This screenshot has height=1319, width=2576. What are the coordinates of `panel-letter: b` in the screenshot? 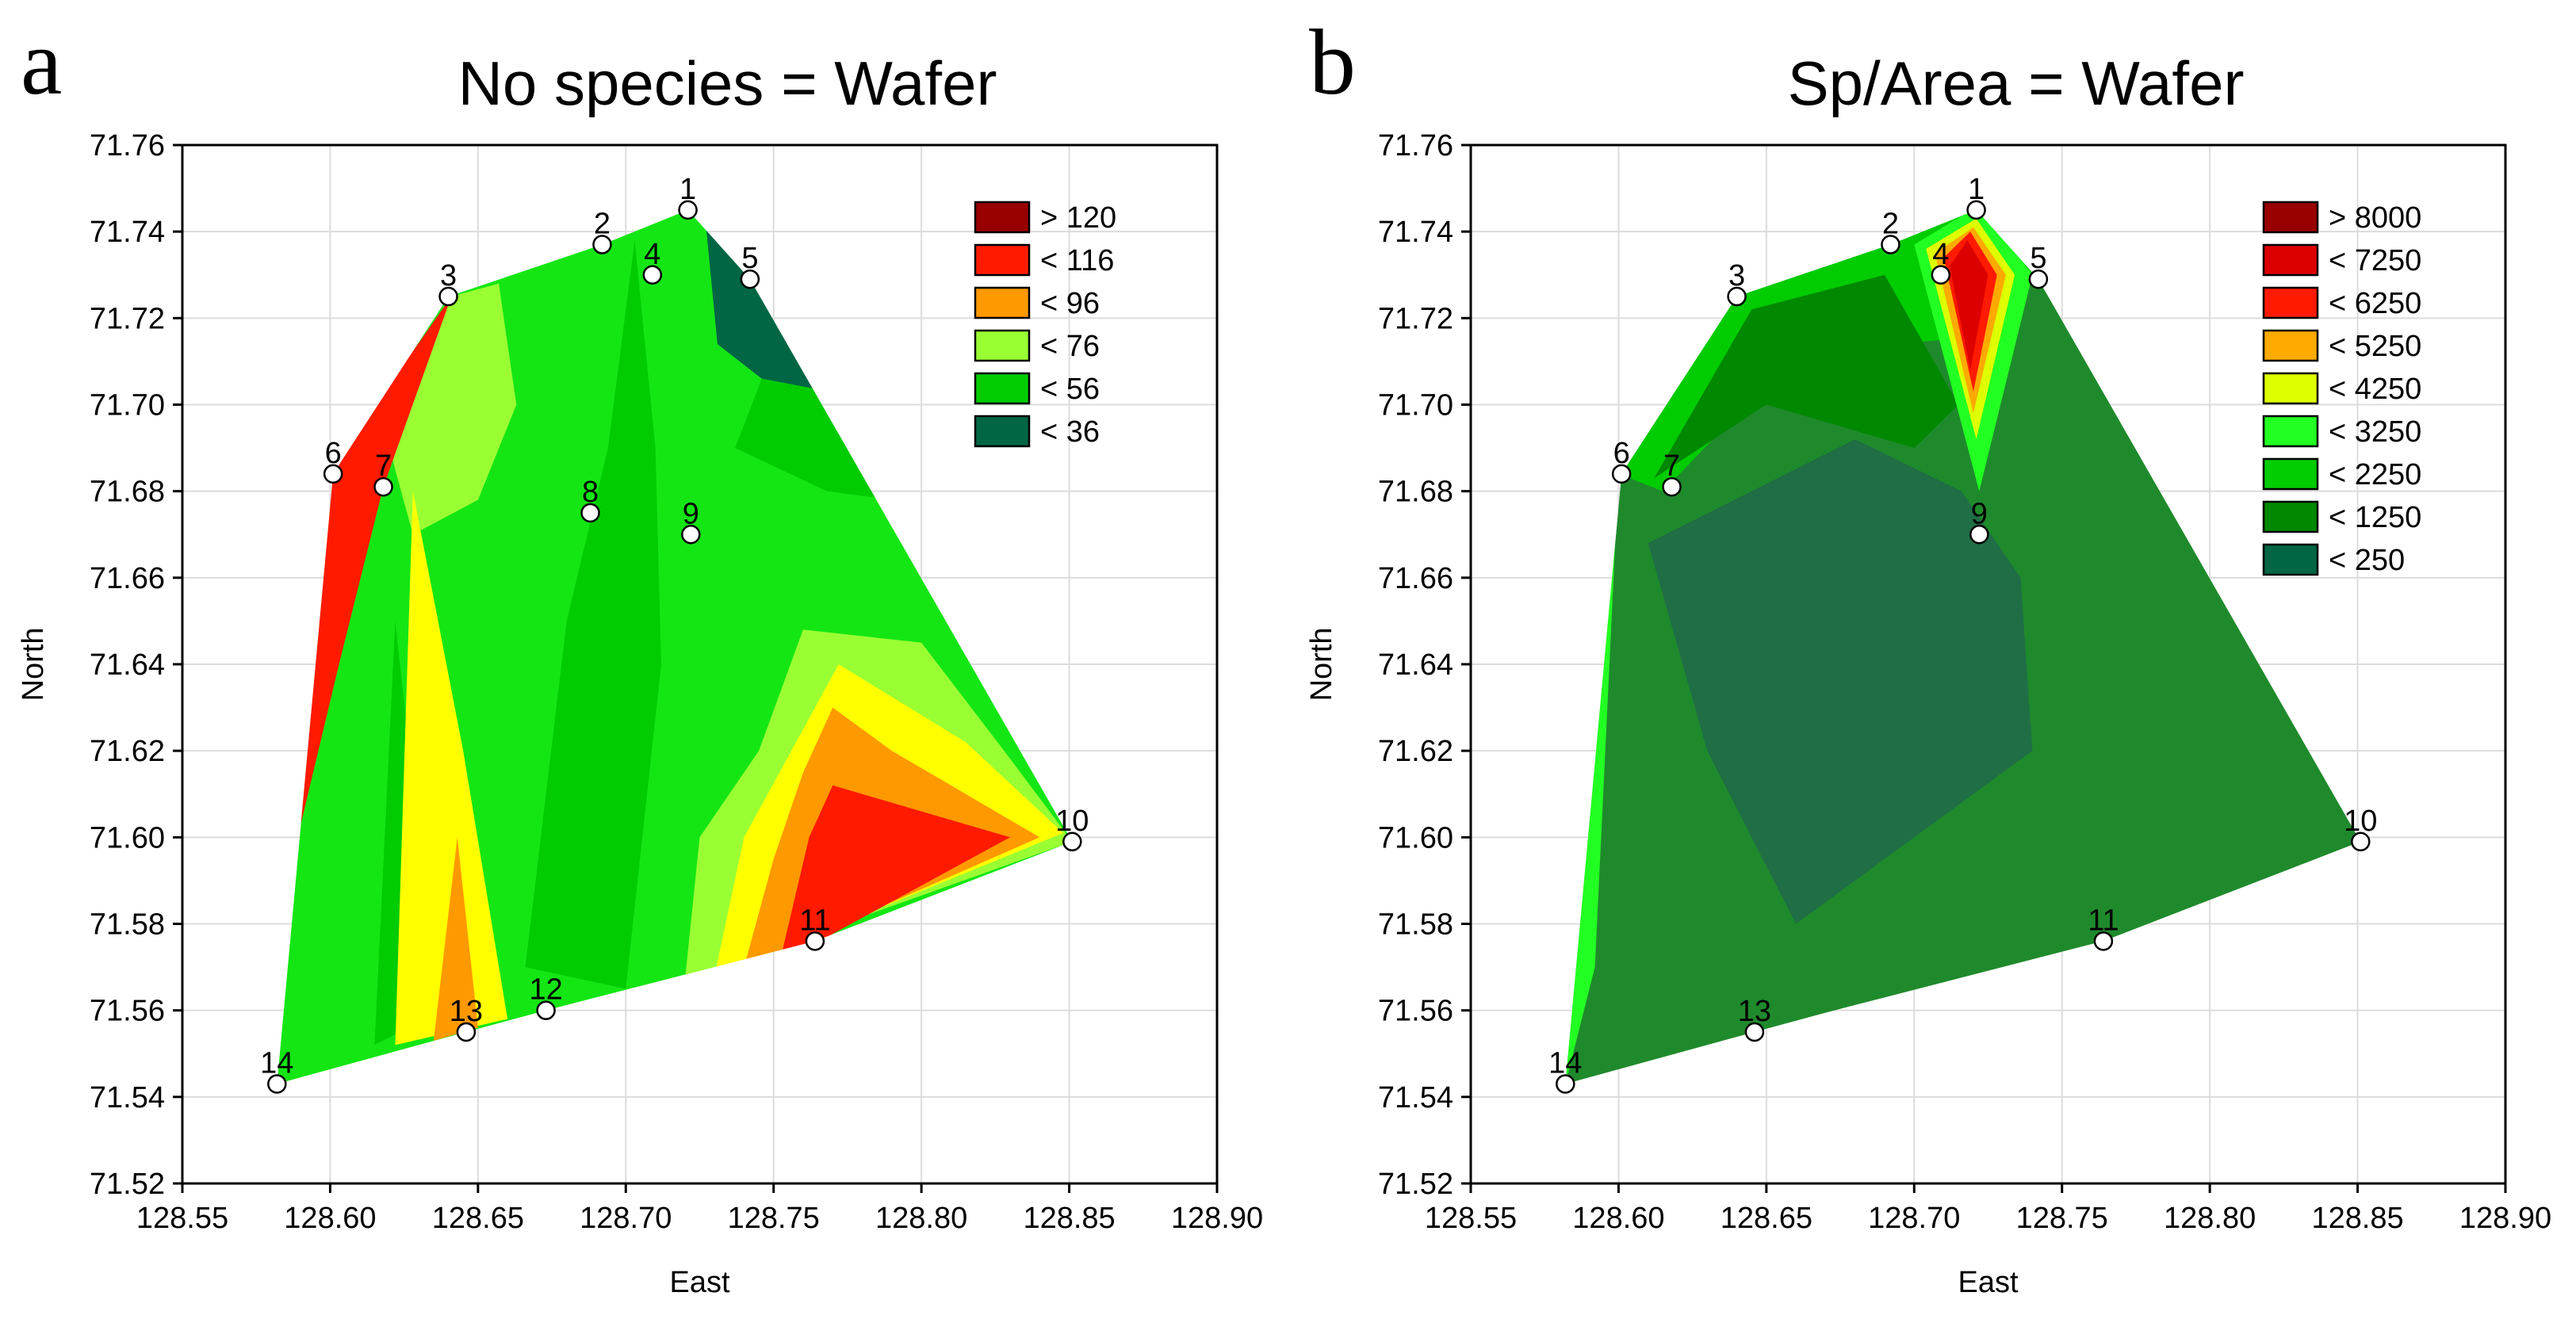 It's located at (1332, 62).